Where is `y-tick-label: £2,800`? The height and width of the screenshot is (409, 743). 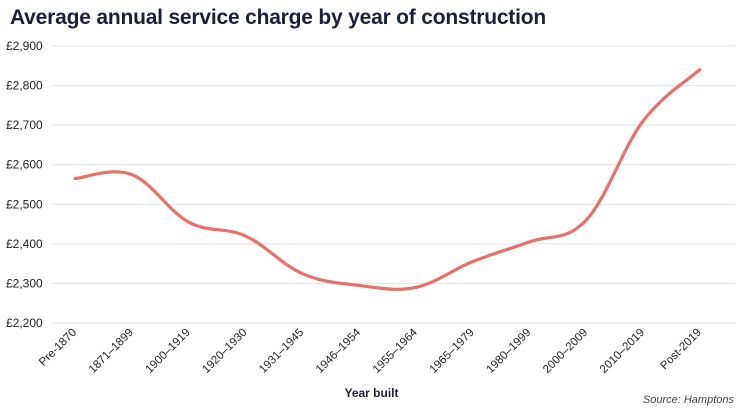
y-tick-label: £2,800 is located at coordinates (24, 86).